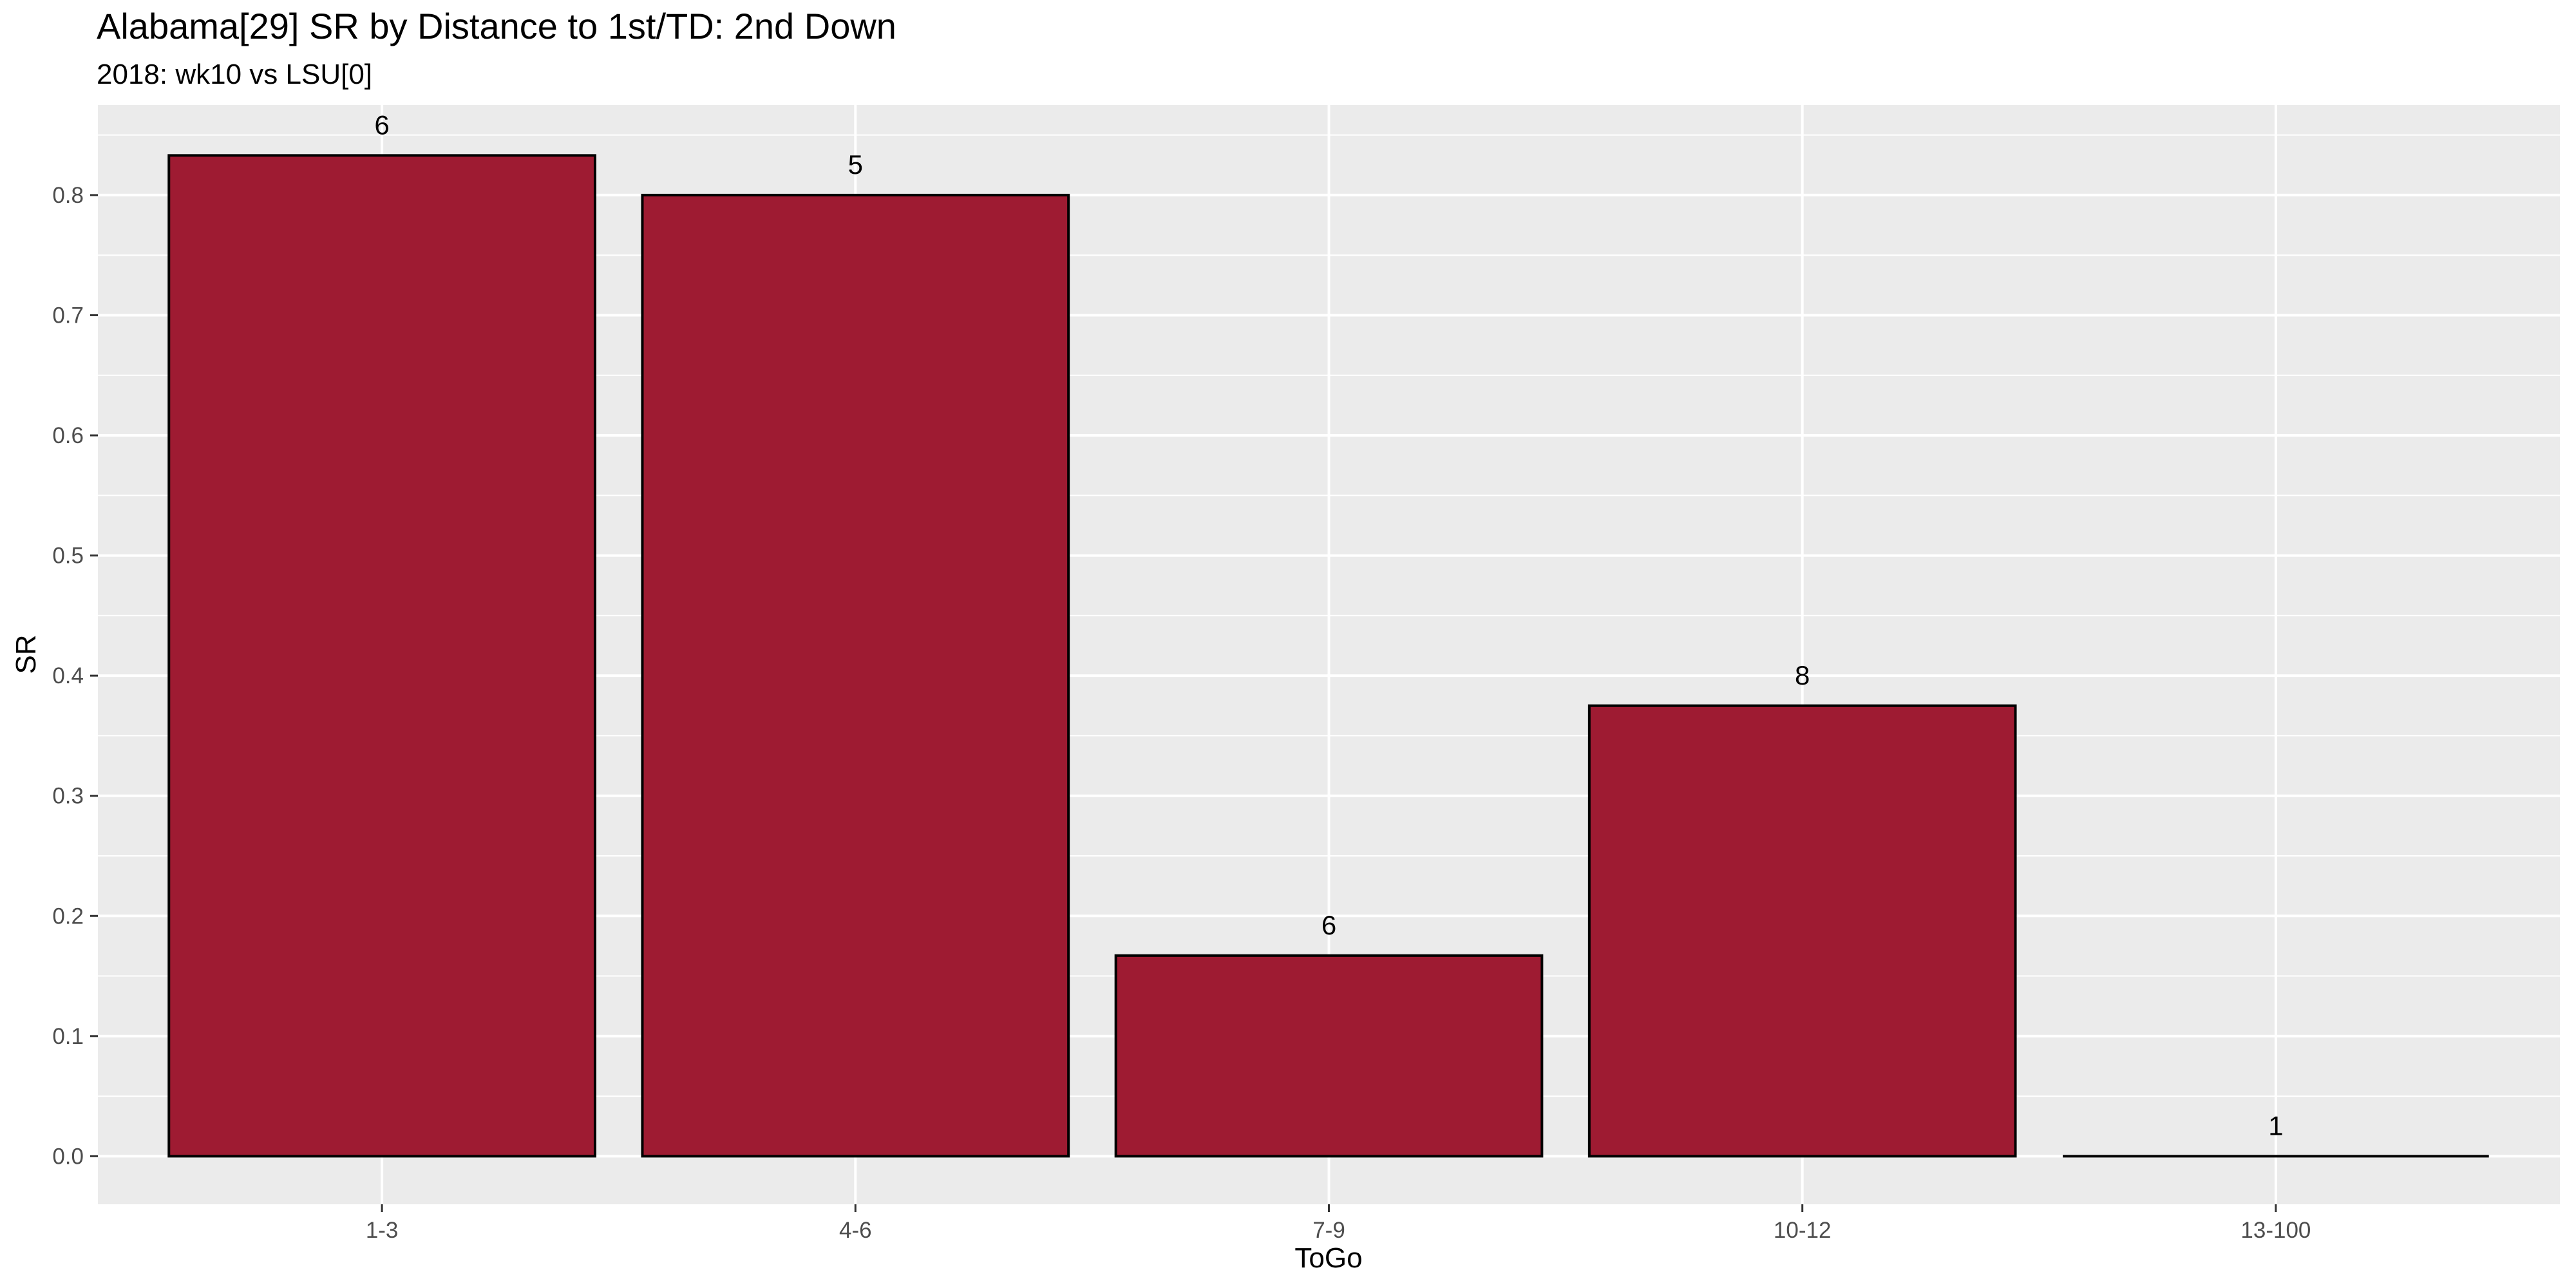  I want to click on x-tick-label: 4-6, so click(855, 1230).